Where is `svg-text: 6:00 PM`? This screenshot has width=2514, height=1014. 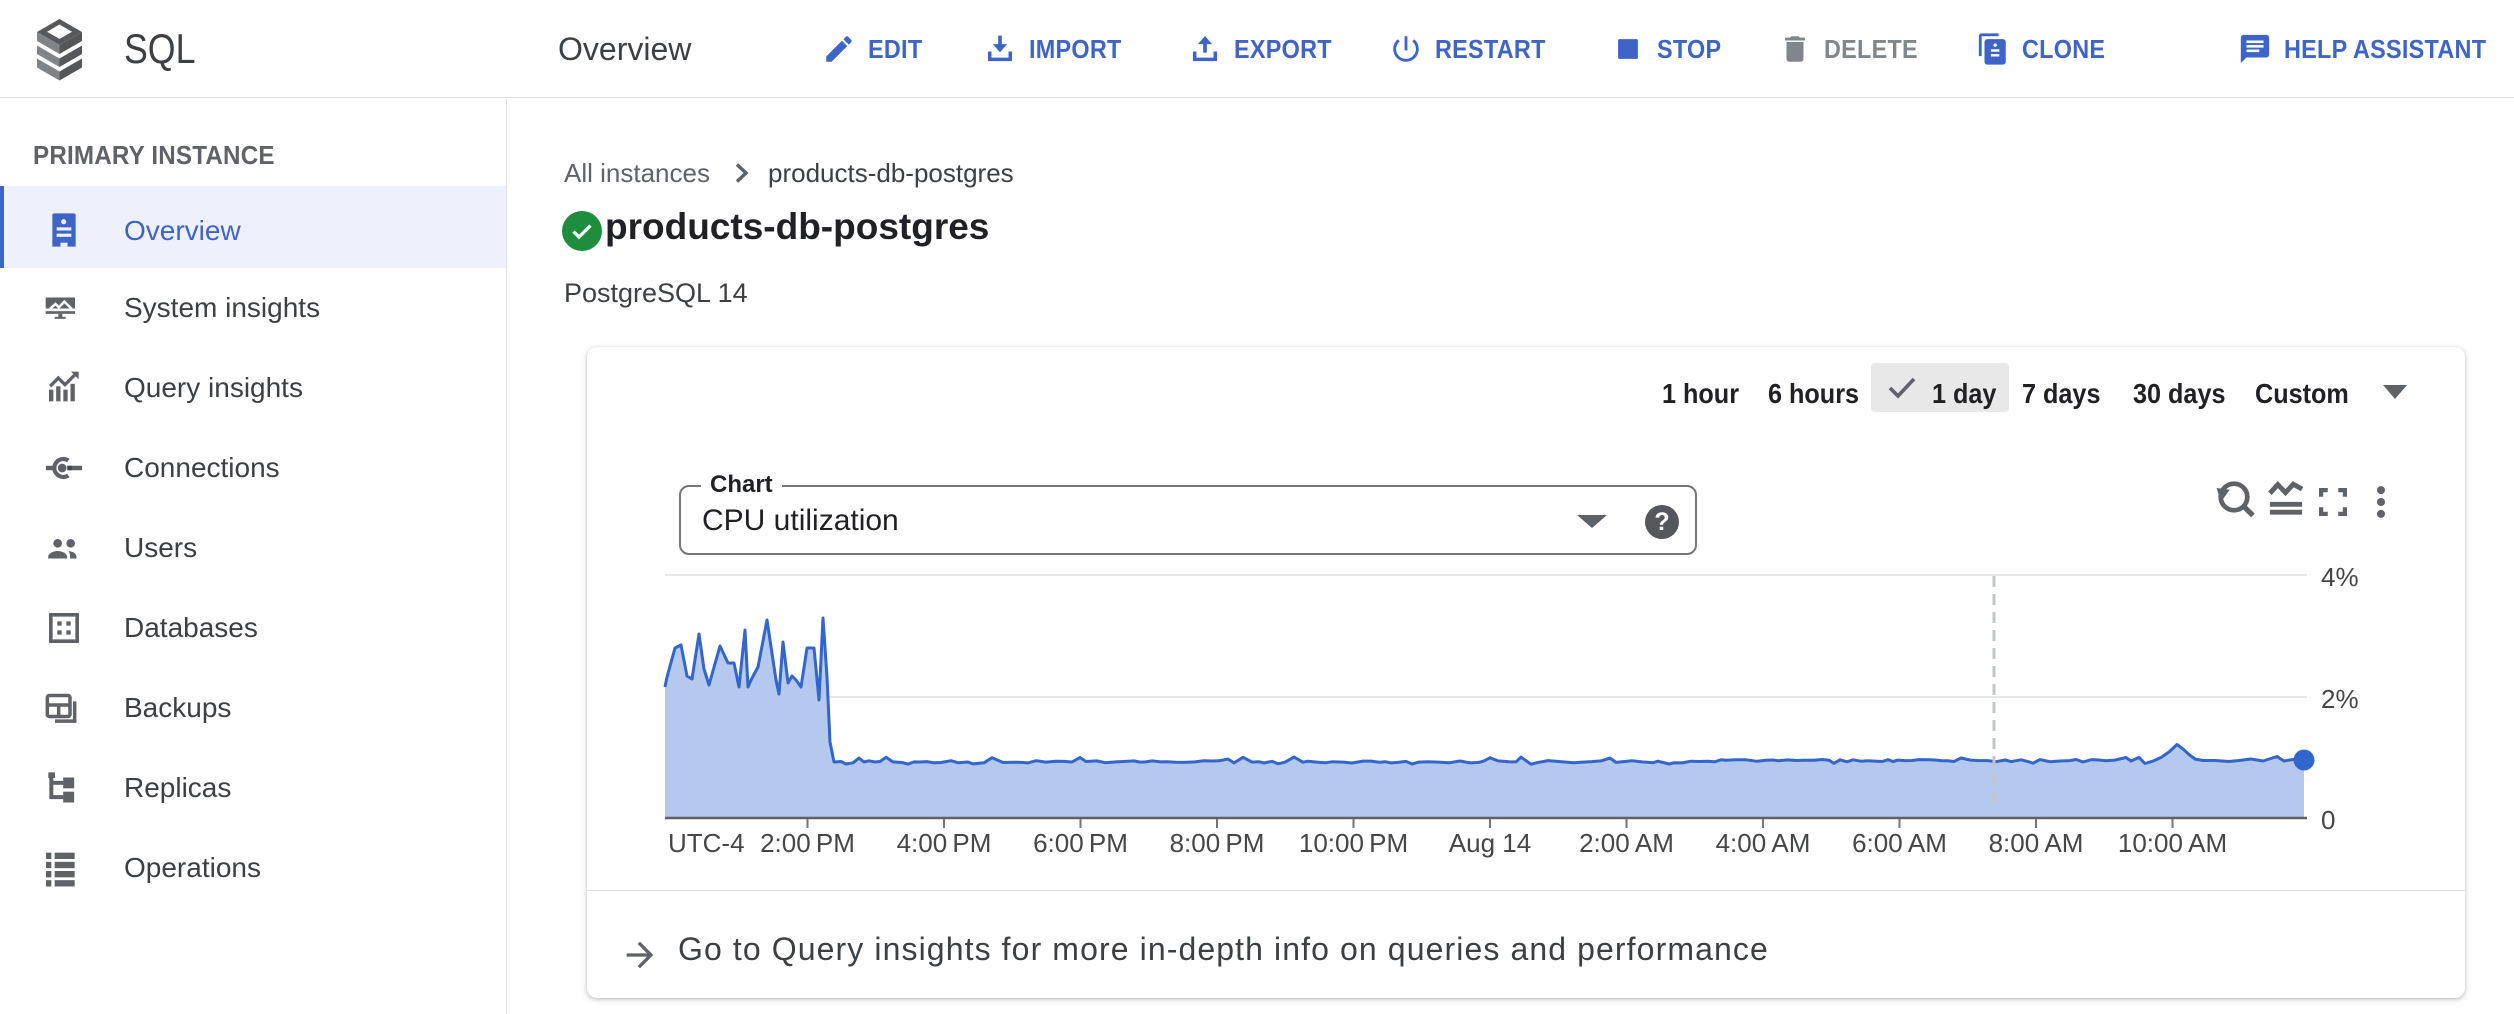
svg-text: 6:00 PM is located at coordinates (1080, 843).